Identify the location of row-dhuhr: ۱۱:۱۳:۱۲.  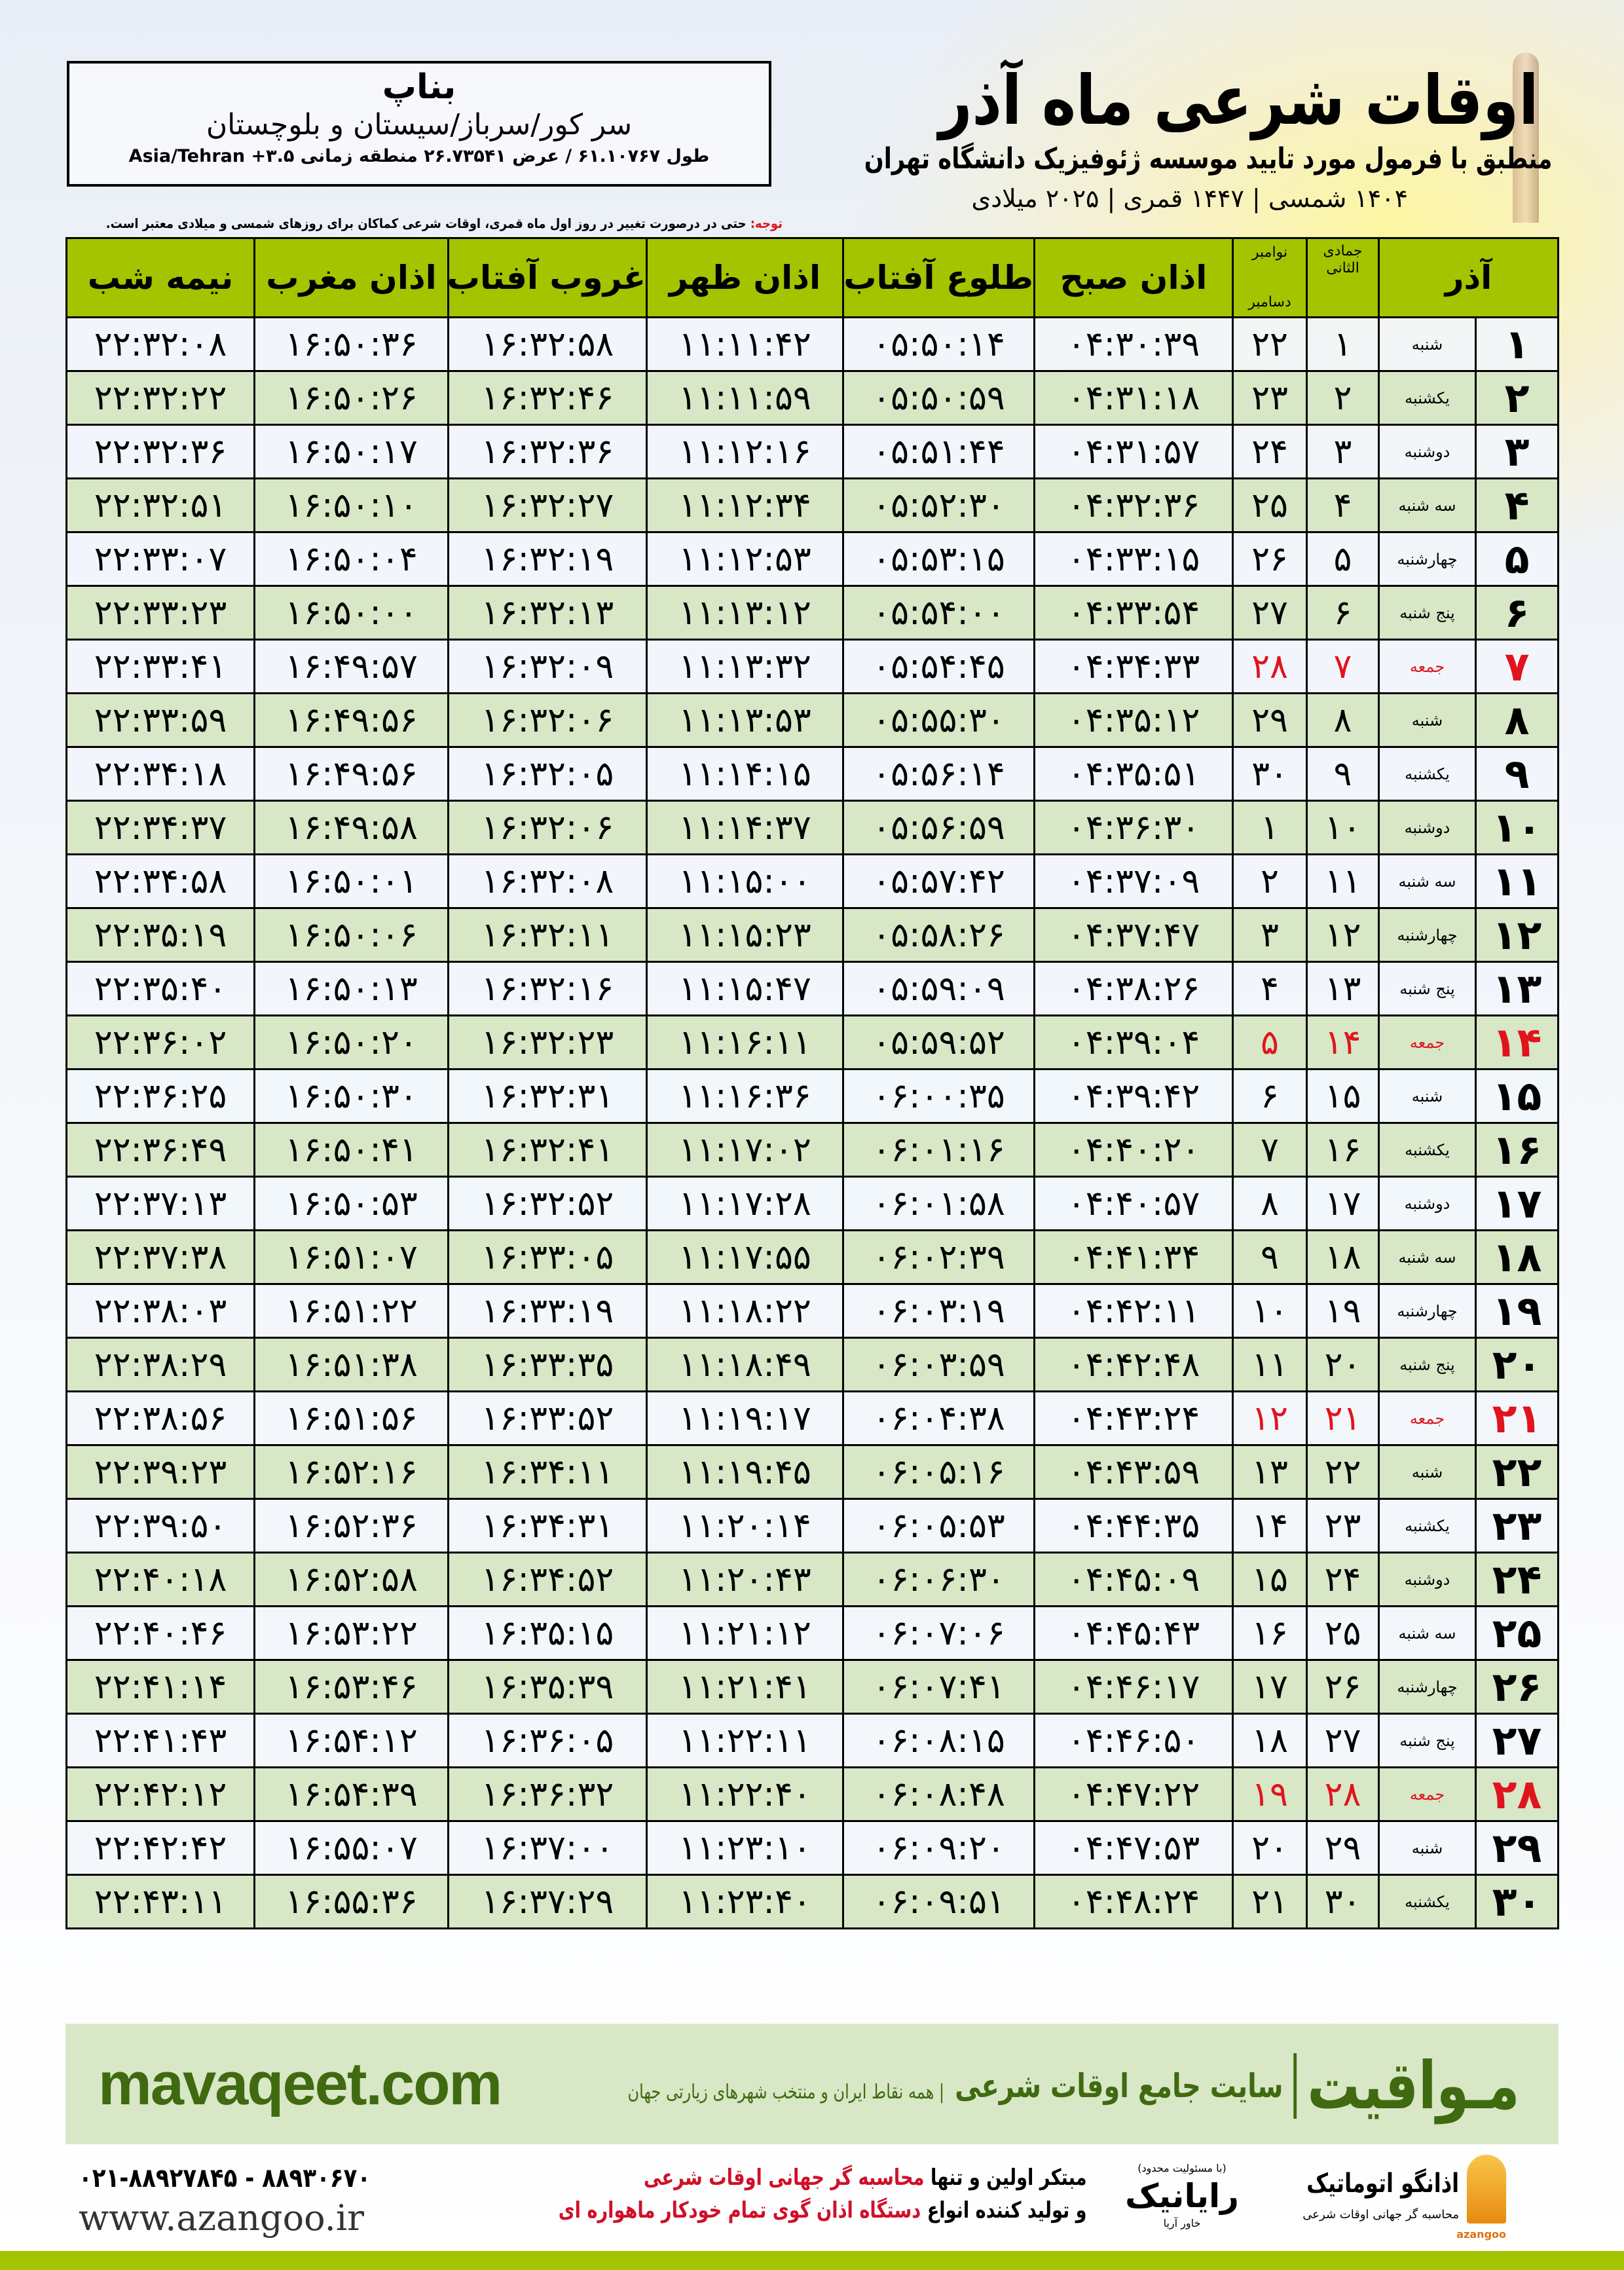
(745, 613).